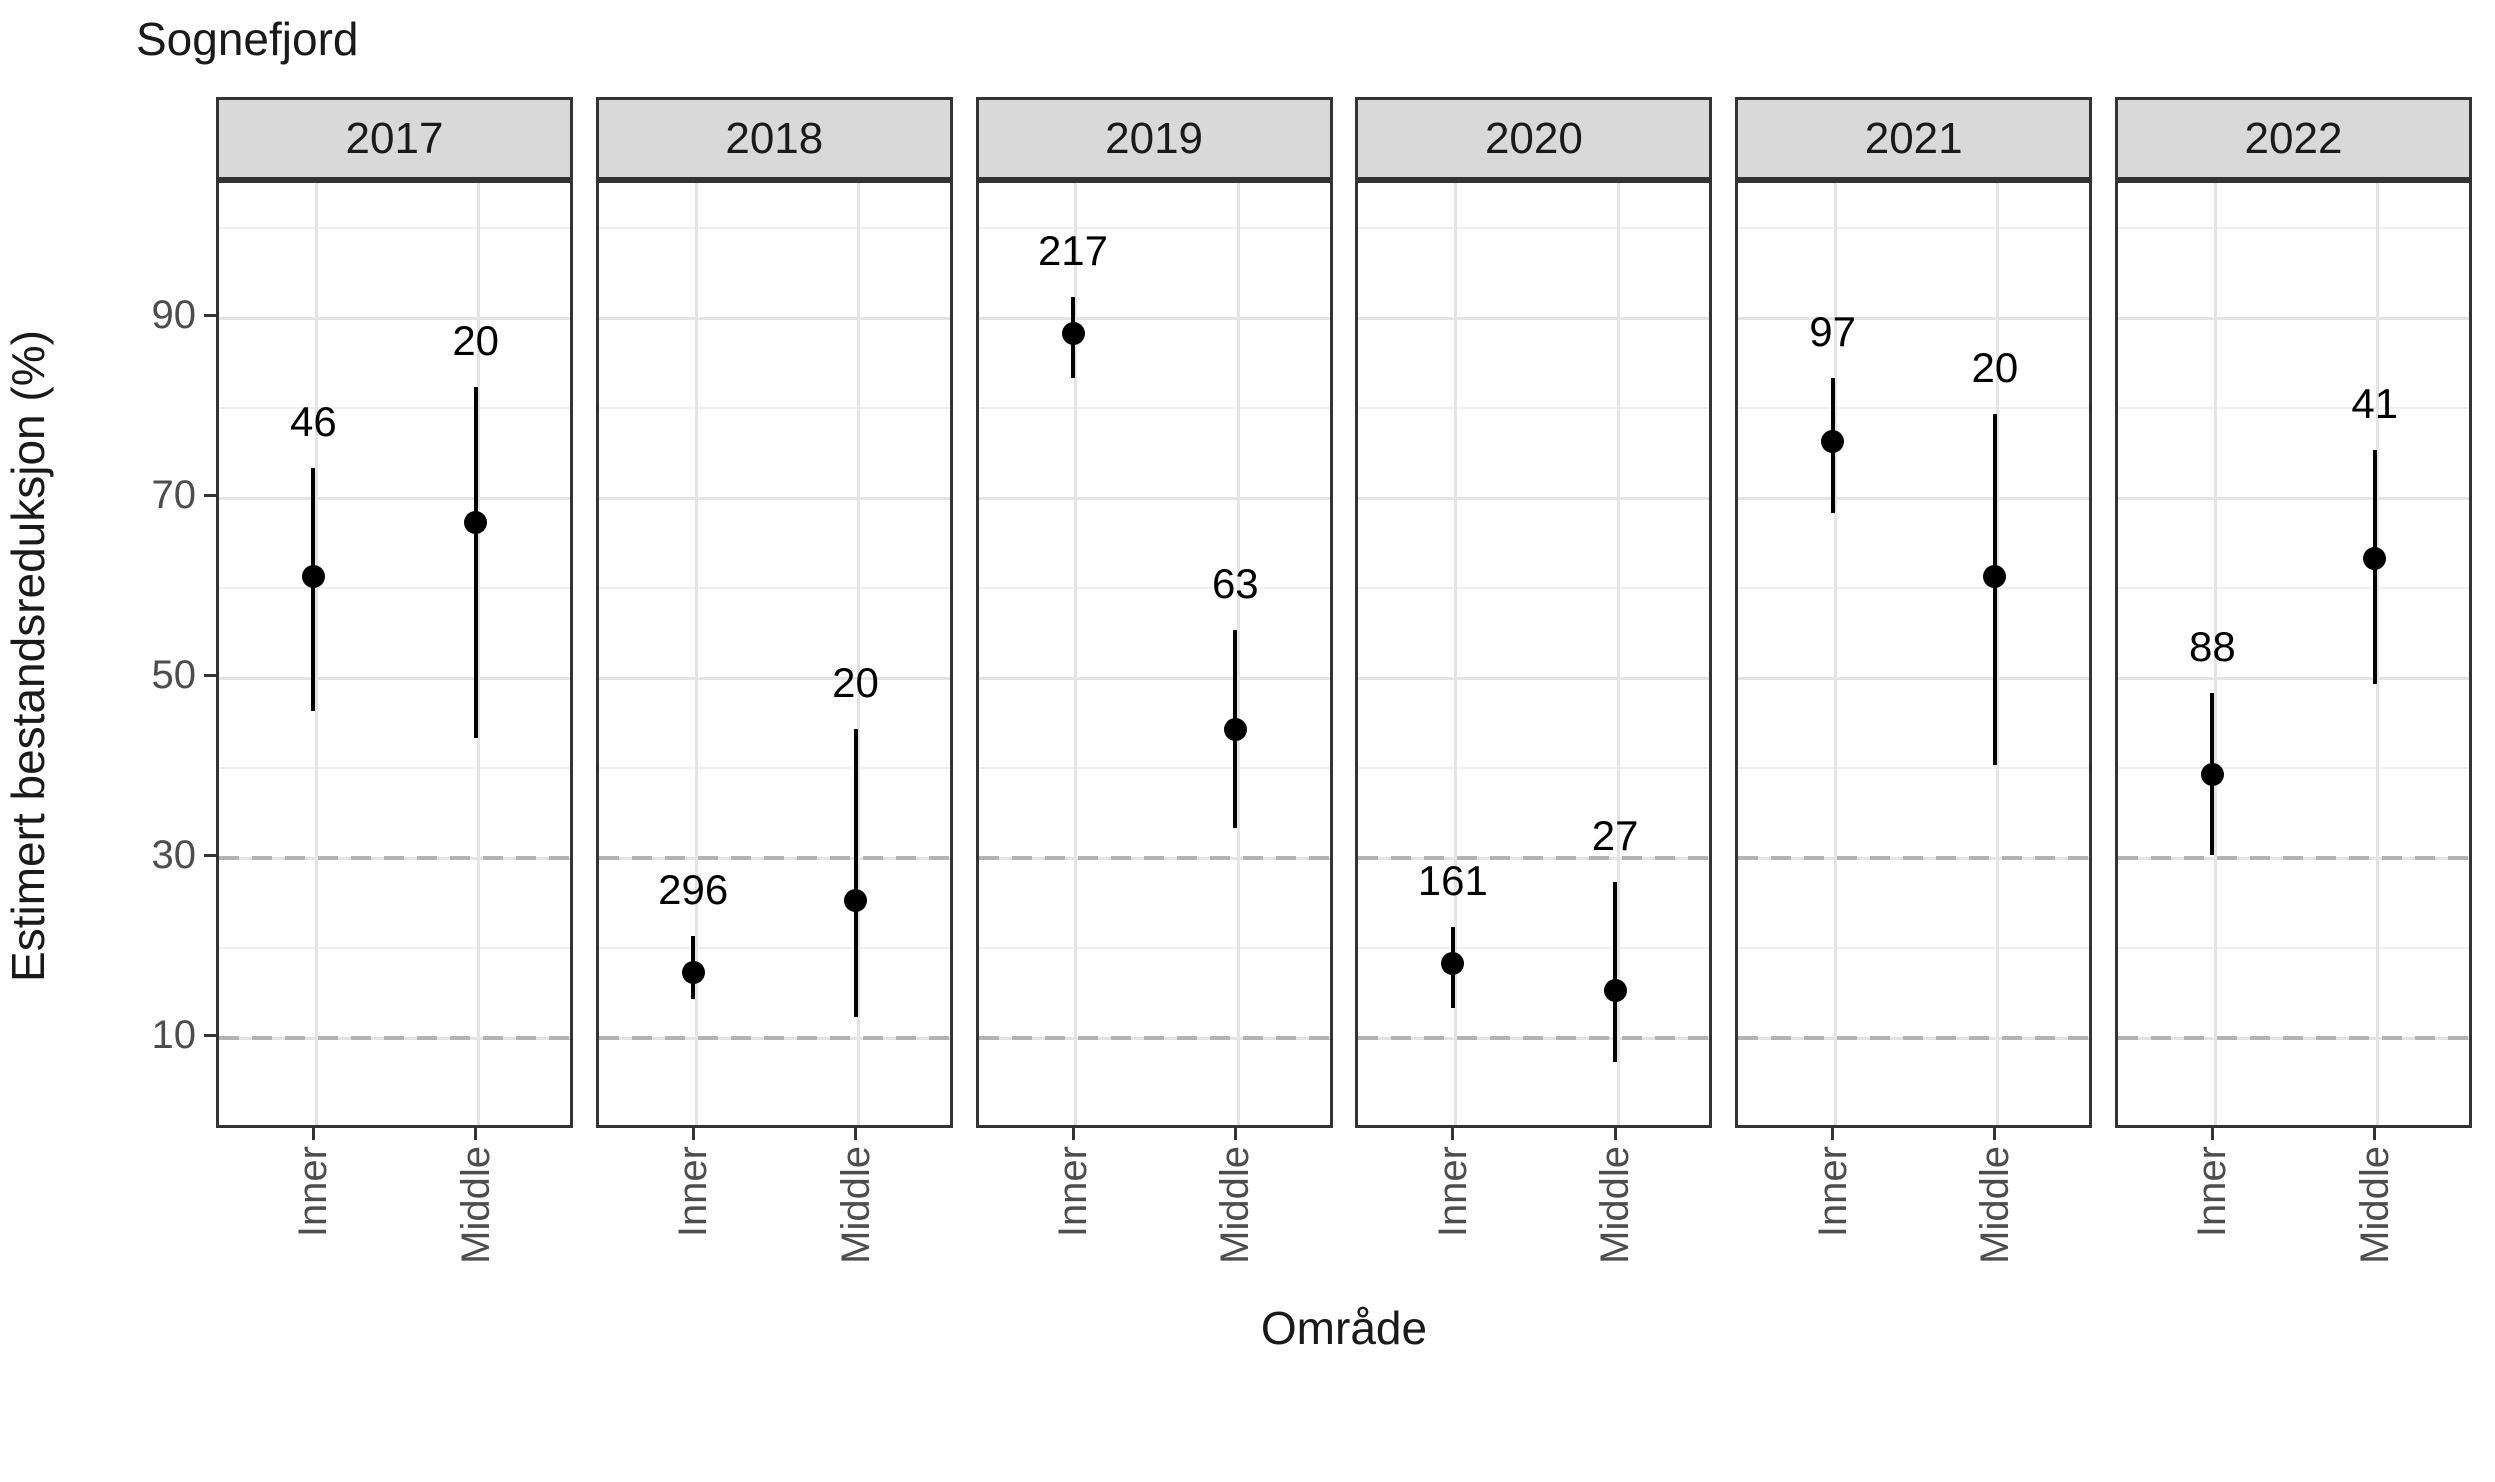 The width and height of the screenshot is (2495, 1482). What do you see at coordinates (1073, 333) in the screenshot?
I see `point-2019-inner` at bounding box center [1073, 333].